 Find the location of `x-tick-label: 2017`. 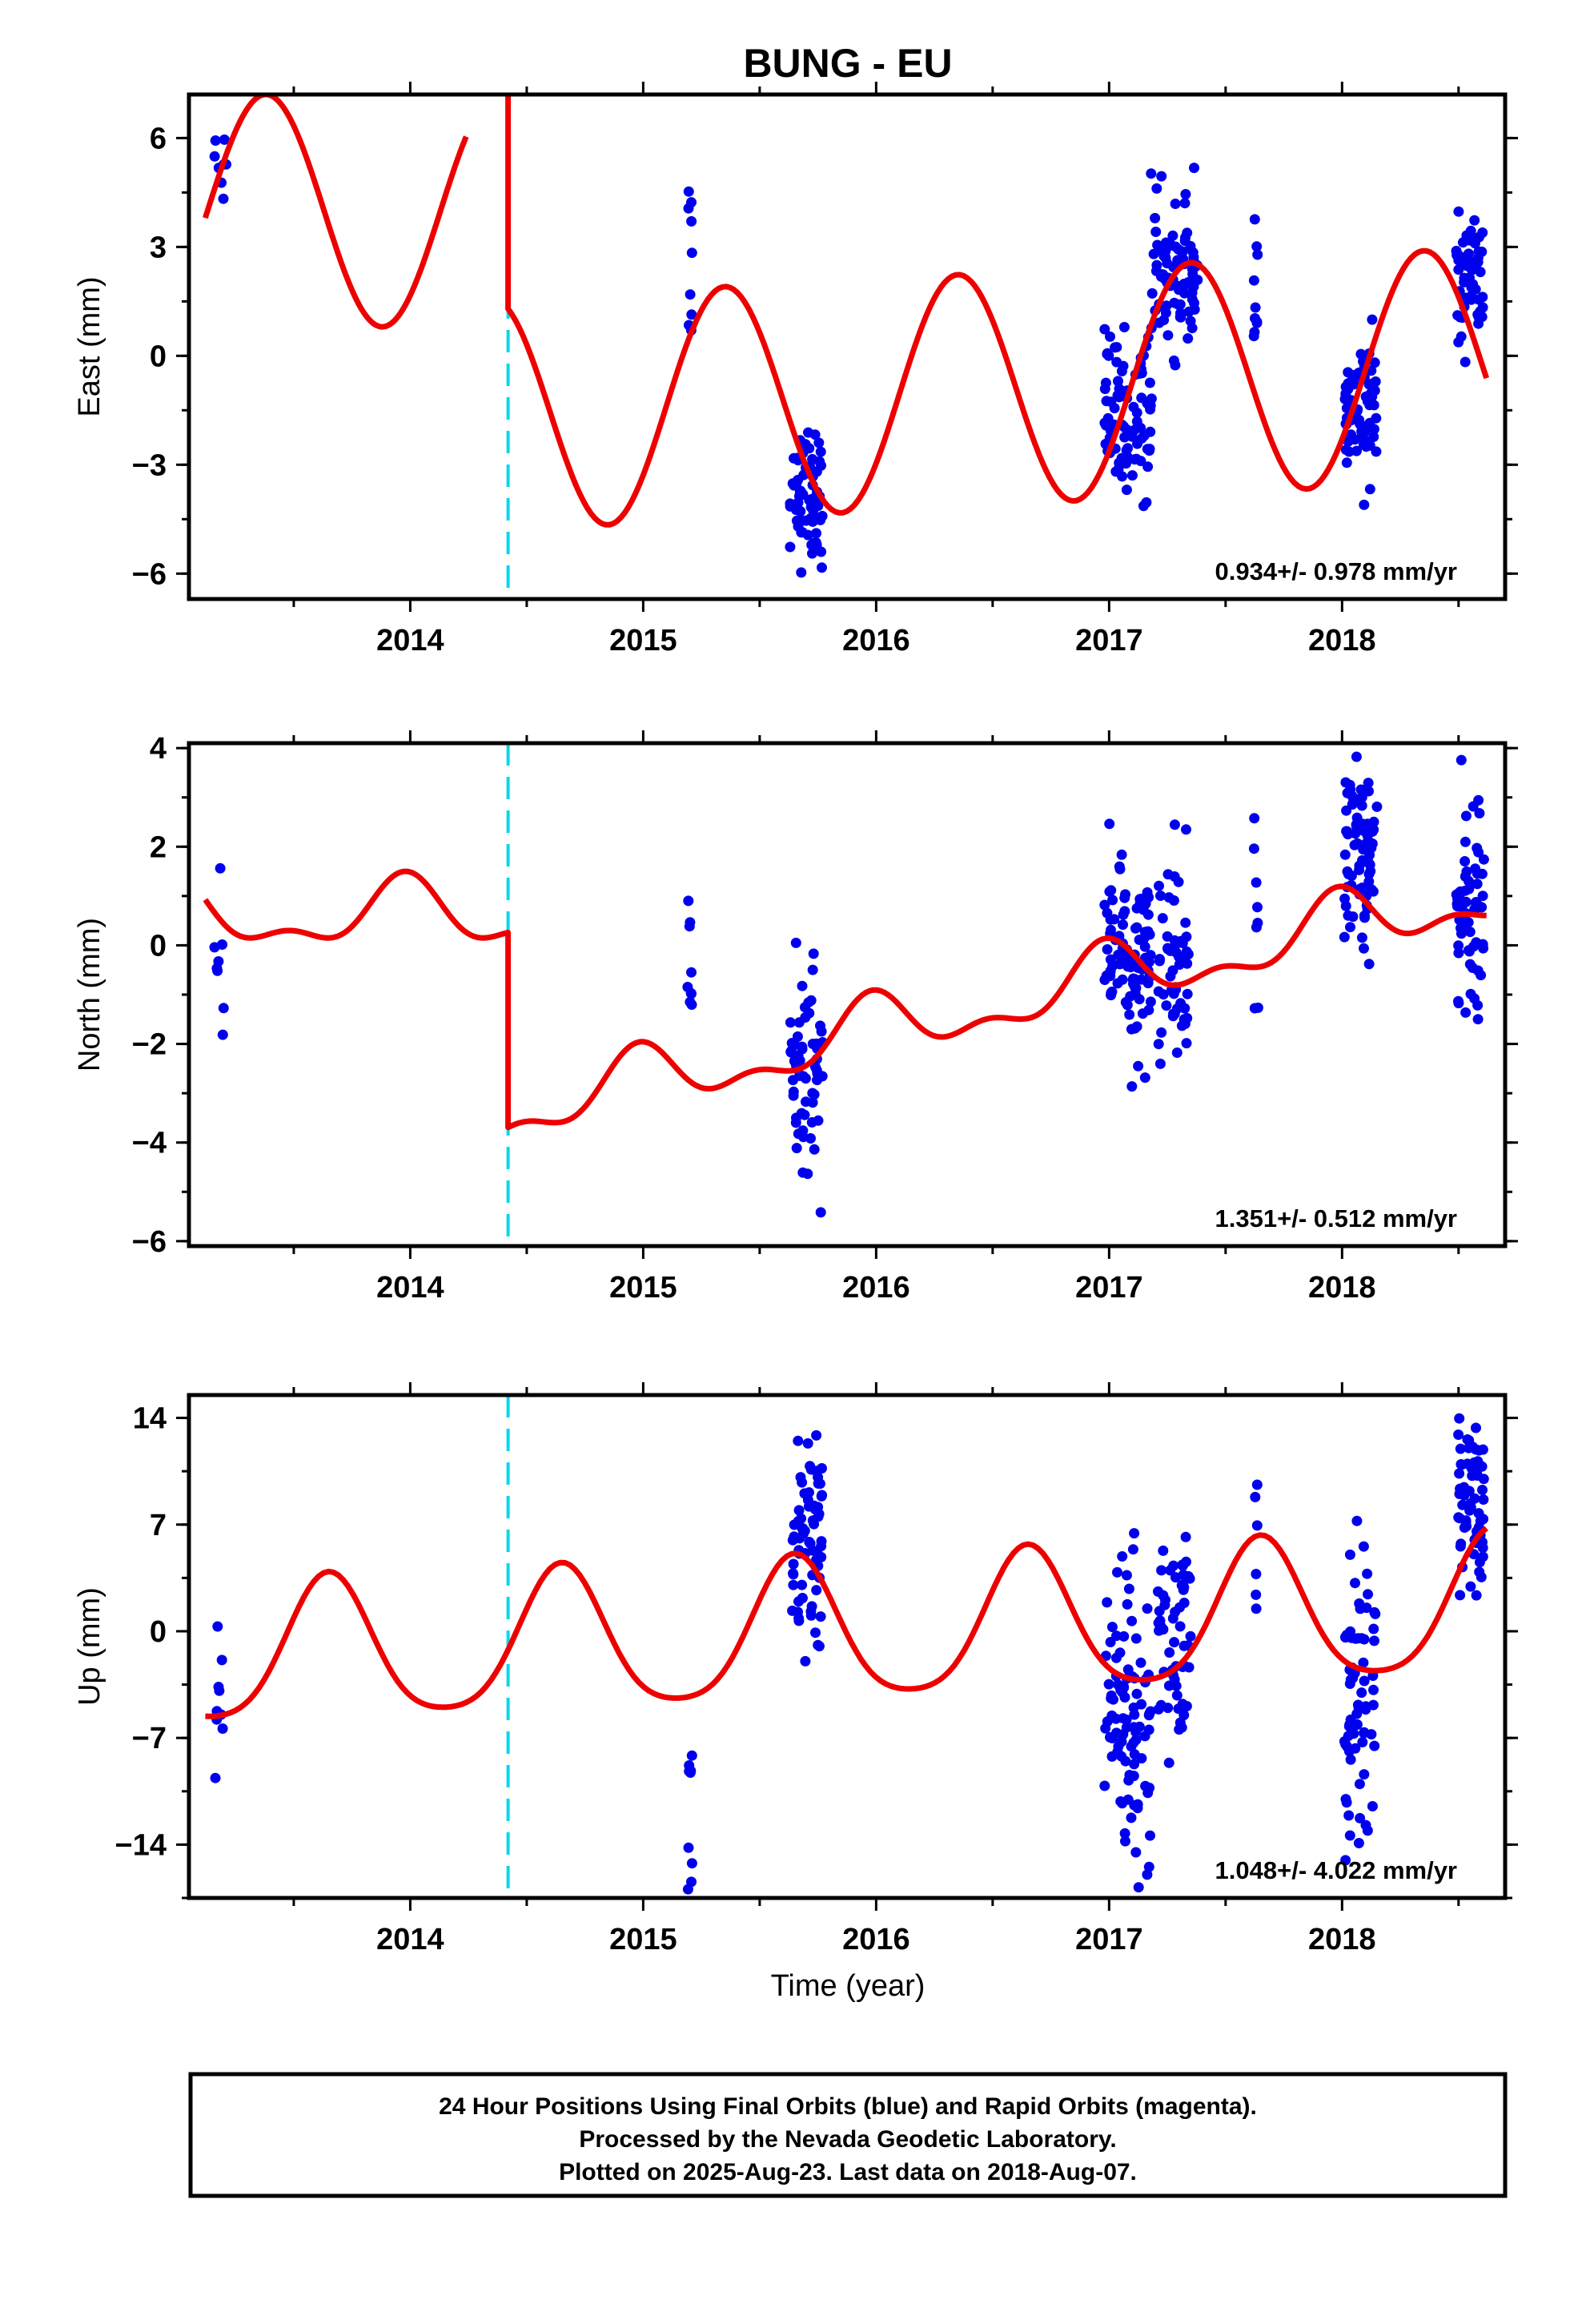

x-tick-label: 2017 is located at coordinates (1109, 1288).